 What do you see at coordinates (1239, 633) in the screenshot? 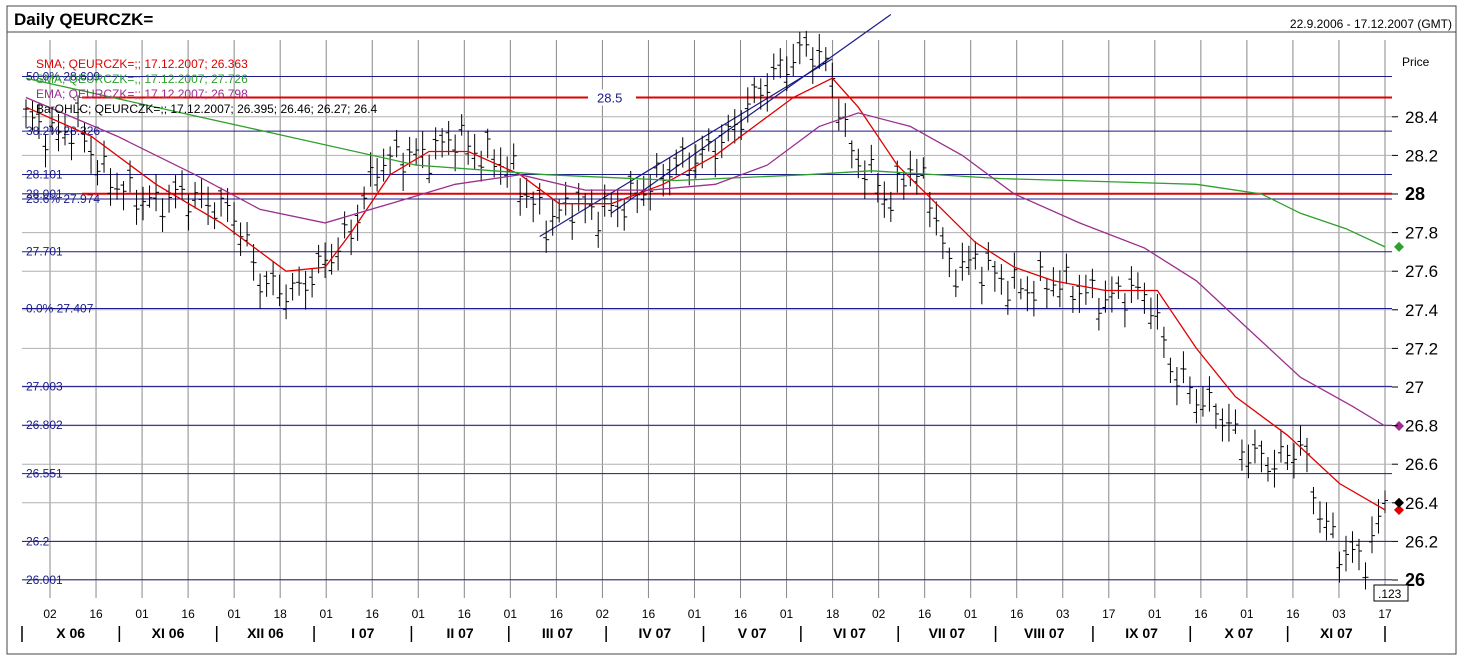
I see `month-label: X 07` at bounding box center [1239, 633].